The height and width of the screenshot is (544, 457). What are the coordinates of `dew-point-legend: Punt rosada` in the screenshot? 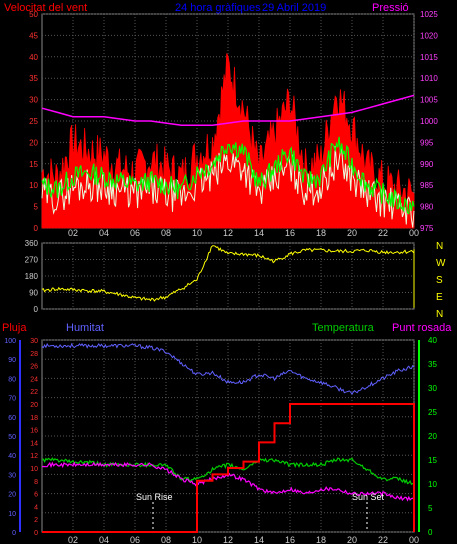 It's located at (422, 328).